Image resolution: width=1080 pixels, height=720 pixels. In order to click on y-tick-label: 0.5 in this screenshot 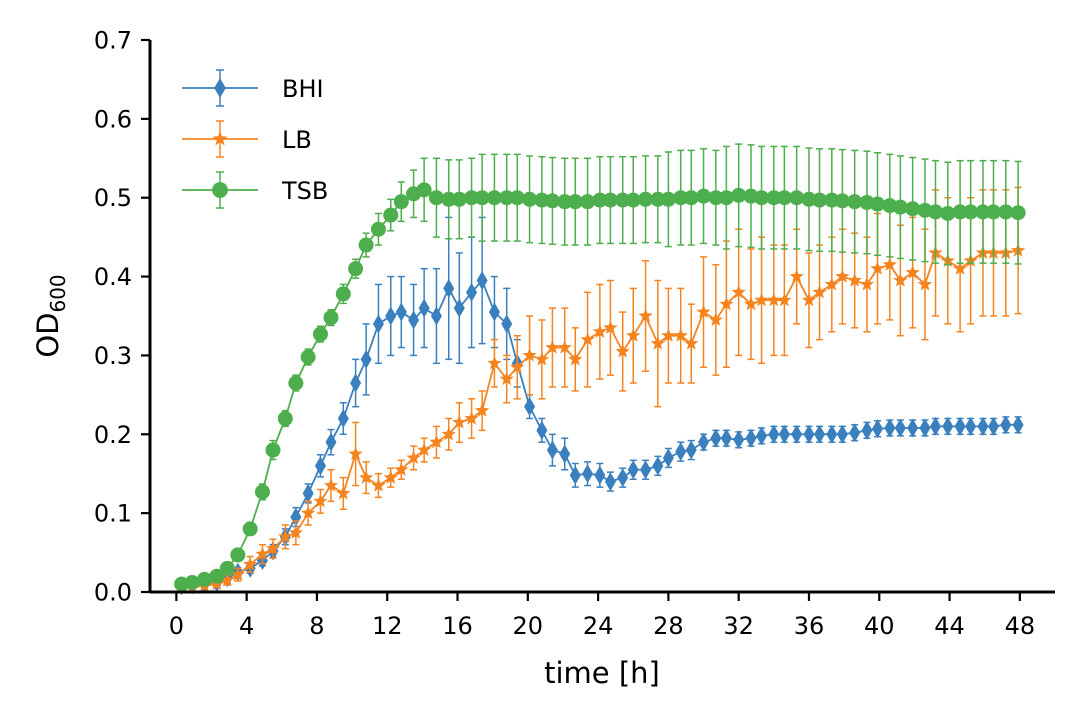, I will do `click(113, 198)`.